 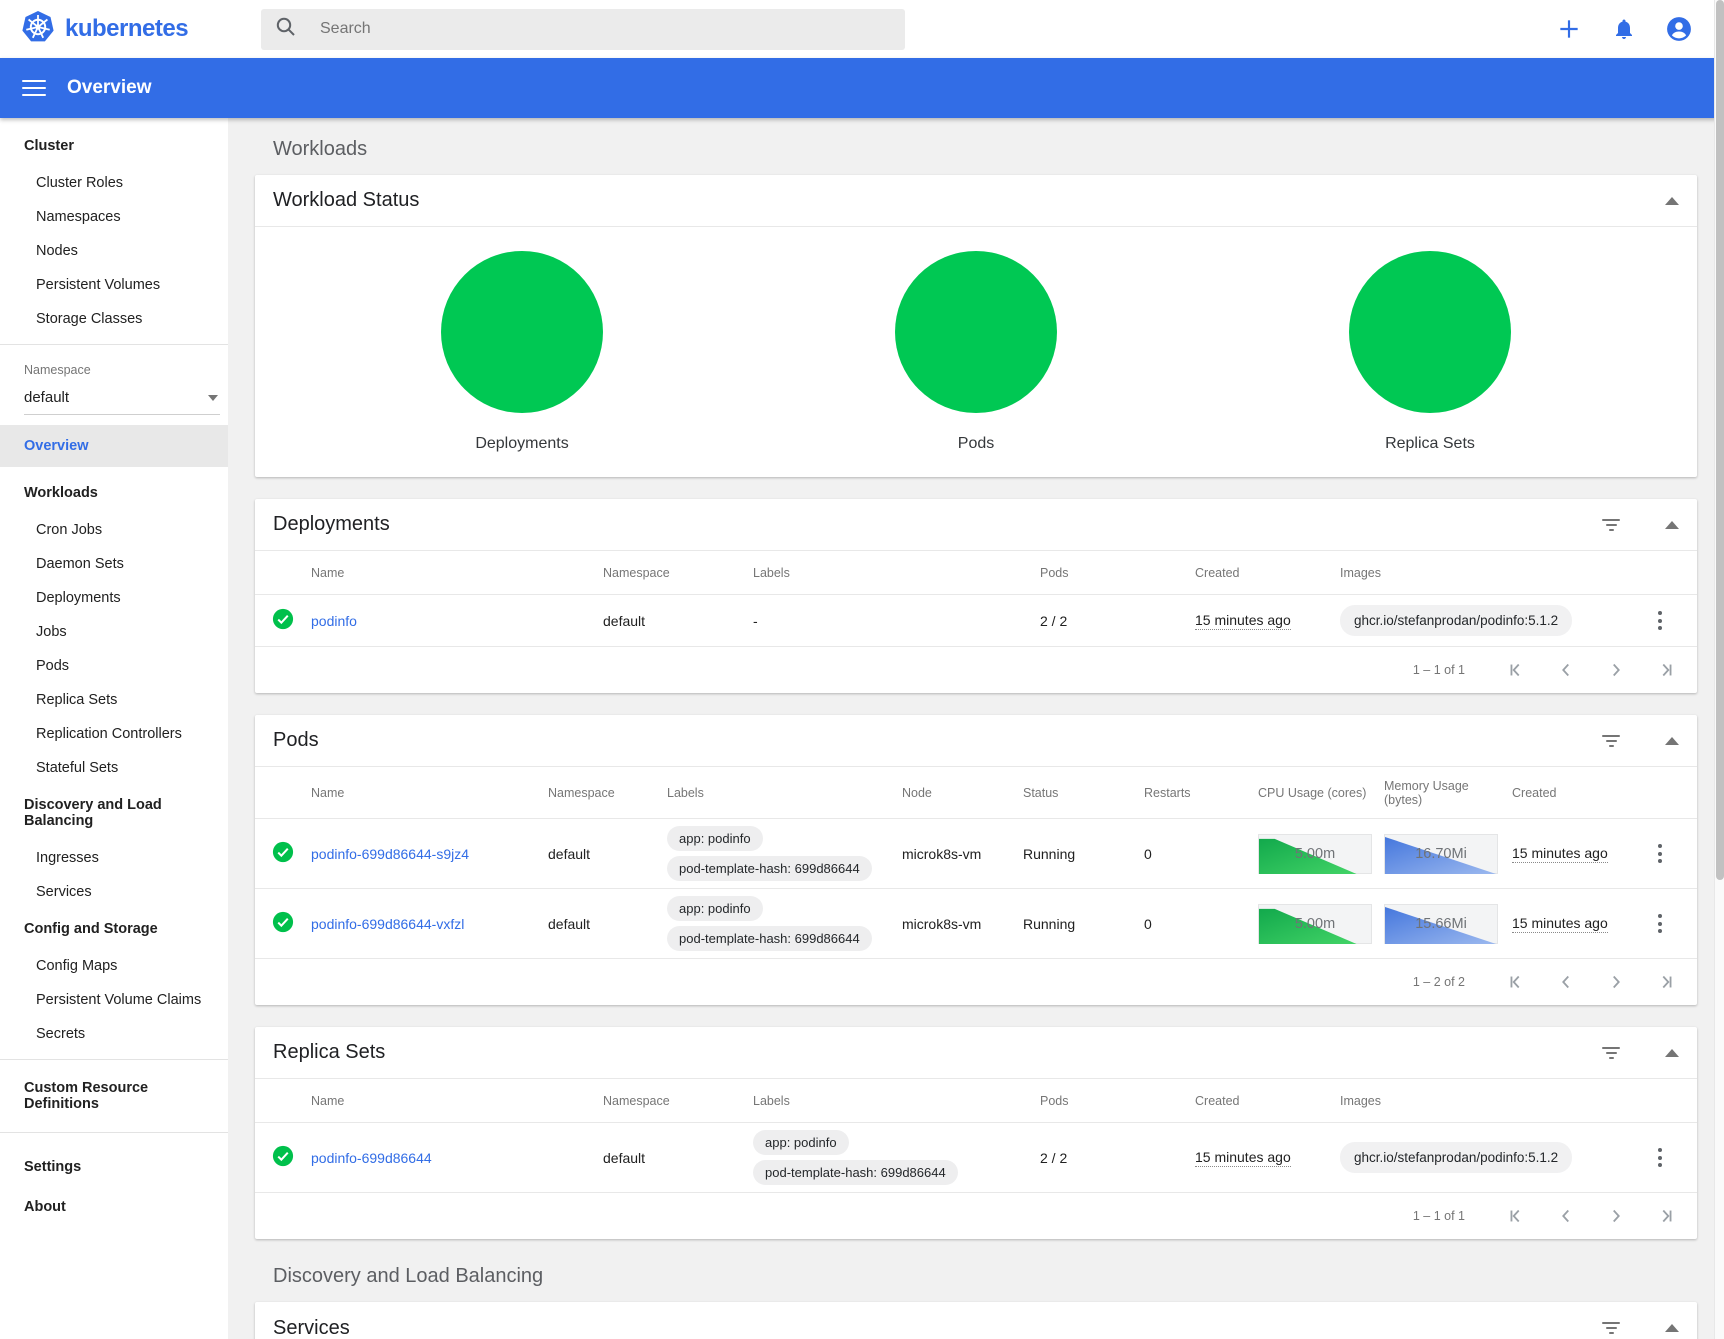 I want to click on sidebar-item-cron-jobs: Cron Jobs, so click(x=69, y=530).